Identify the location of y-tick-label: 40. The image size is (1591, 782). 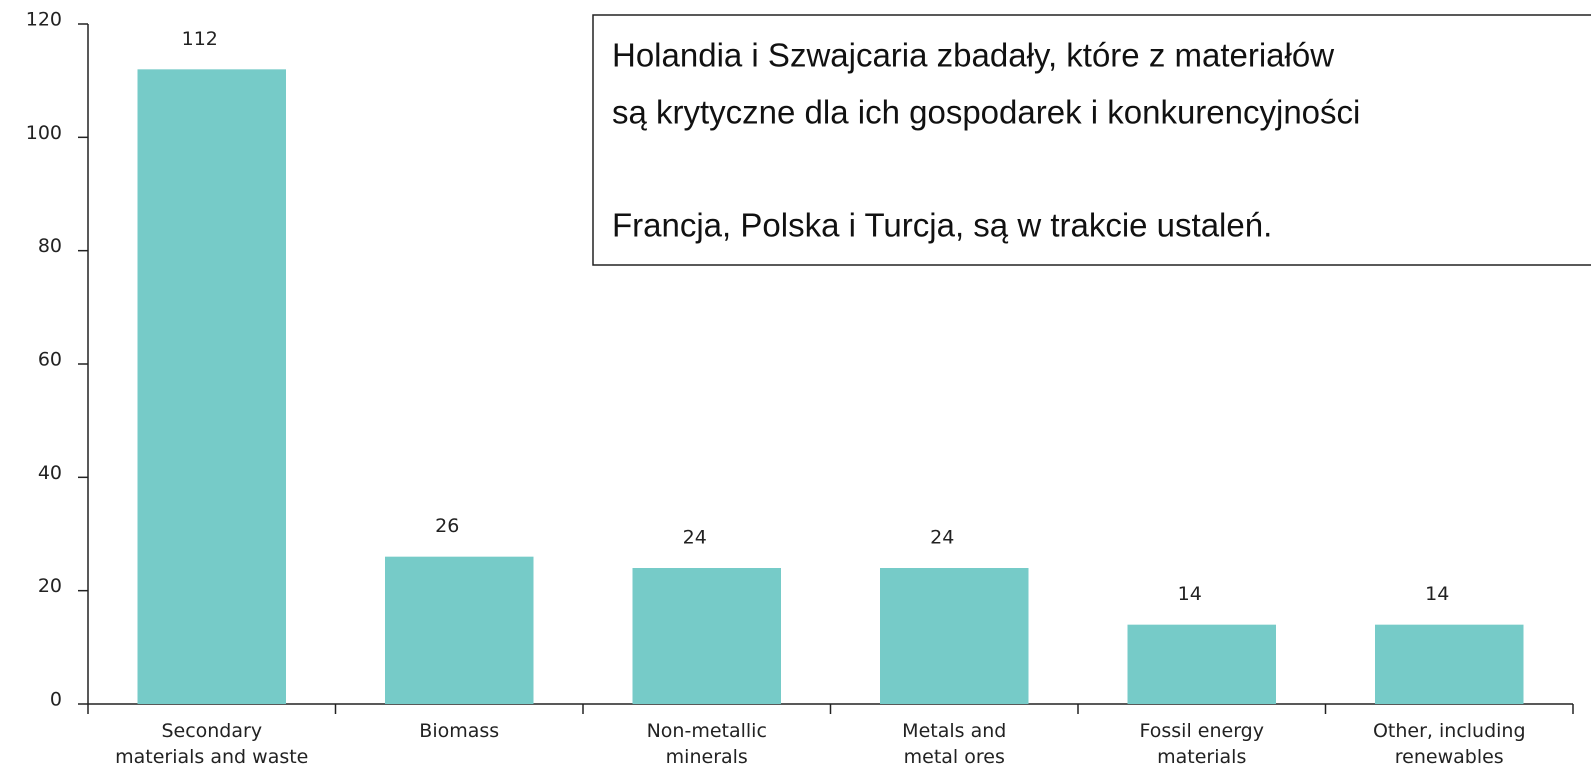
(50, 473).